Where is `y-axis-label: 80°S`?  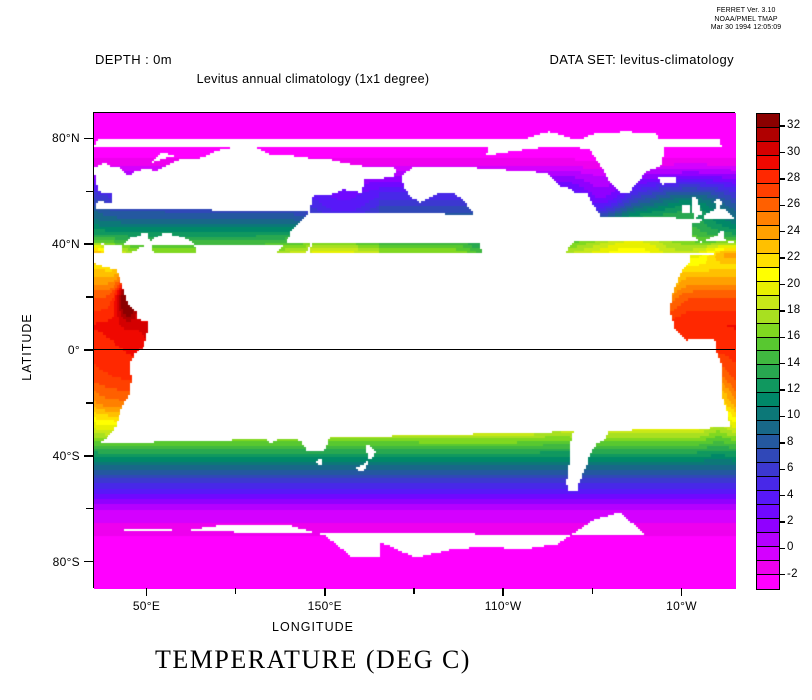 y-axis-label: 80°S is located at coordinates (66, 561).